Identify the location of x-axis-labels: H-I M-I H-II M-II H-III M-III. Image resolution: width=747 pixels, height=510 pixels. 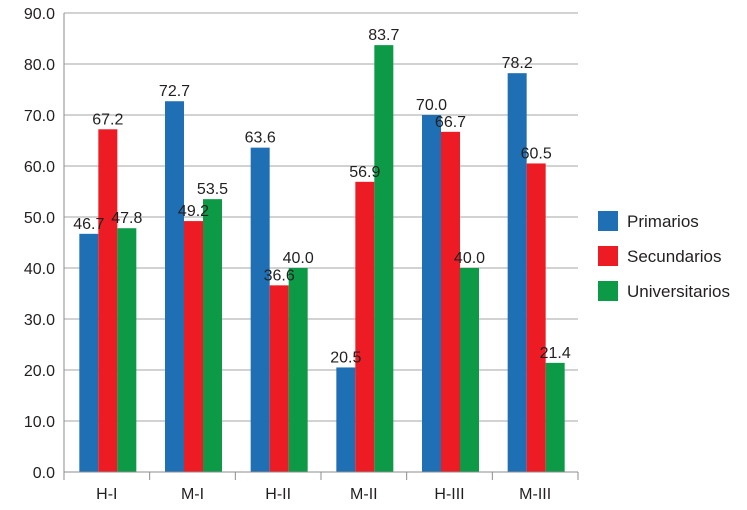
(323, 494).